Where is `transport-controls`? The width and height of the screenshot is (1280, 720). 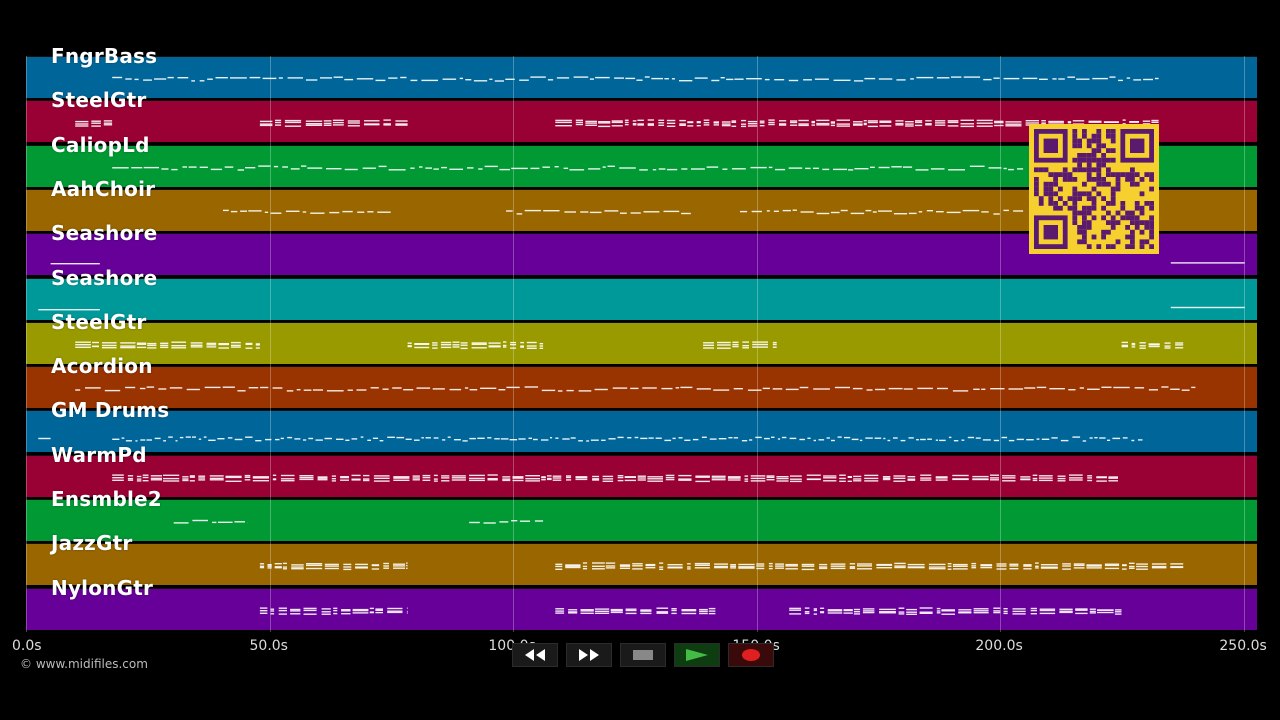 transport-controls is located at coordinates (643, 656).